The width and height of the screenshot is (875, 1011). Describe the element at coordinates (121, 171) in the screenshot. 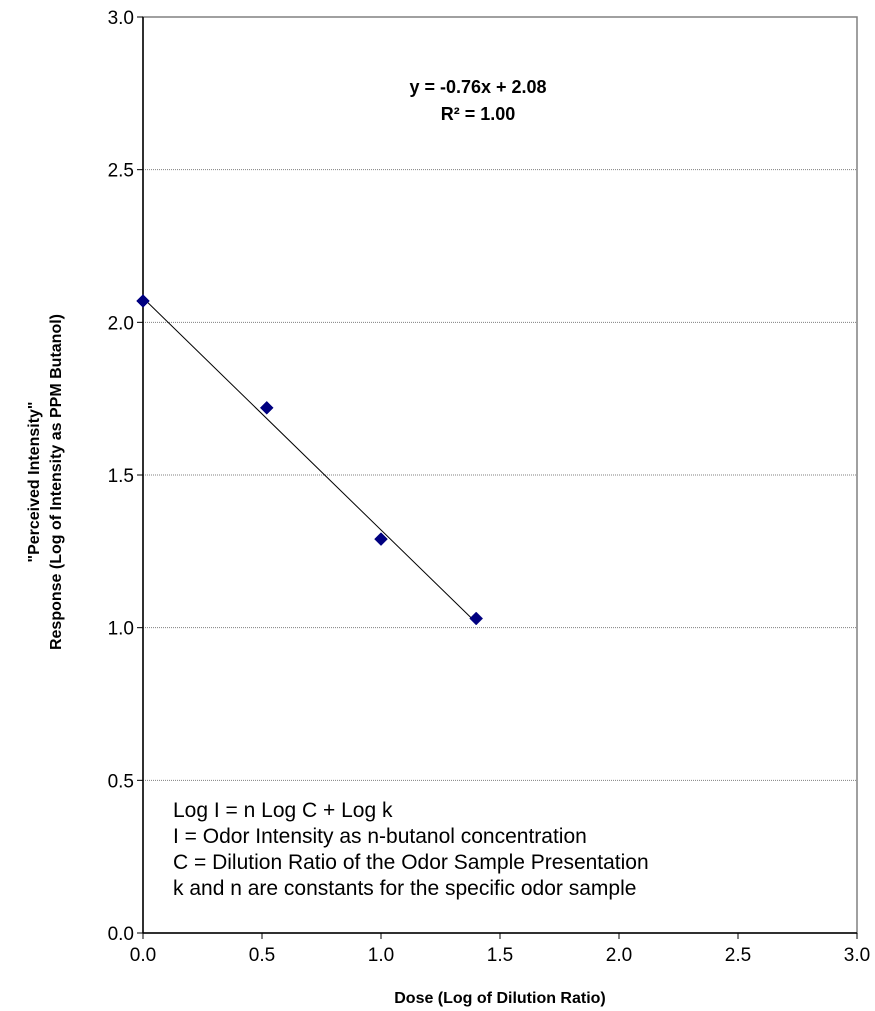

I see `y-tick-label: 2.5` at that location.